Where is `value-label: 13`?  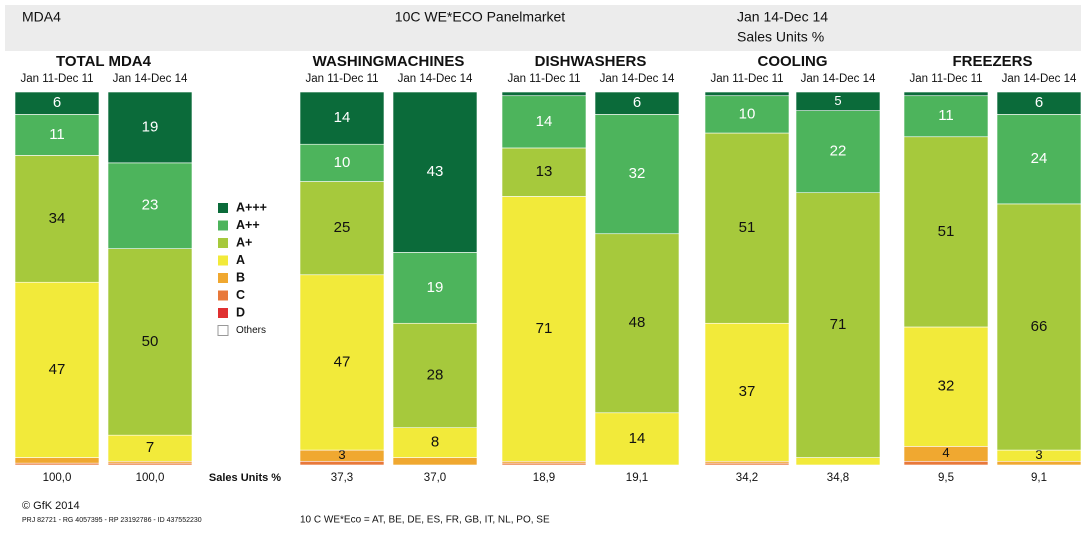
value-label: 13 is located at coordinates (544, 171).